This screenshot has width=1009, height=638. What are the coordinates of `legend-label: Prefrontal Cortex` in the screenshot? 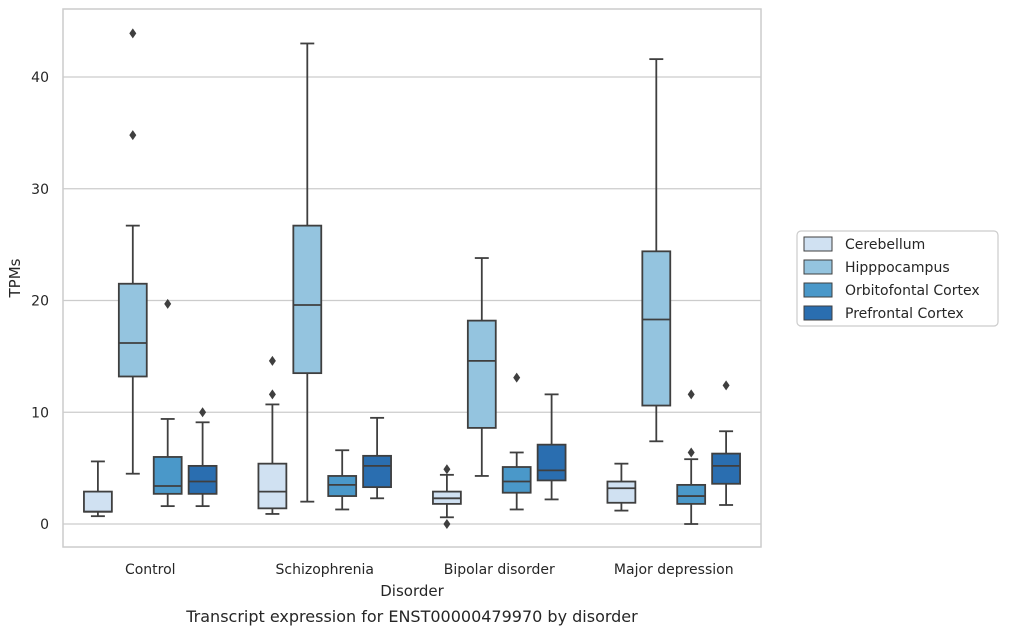 It's located at (904, 314).